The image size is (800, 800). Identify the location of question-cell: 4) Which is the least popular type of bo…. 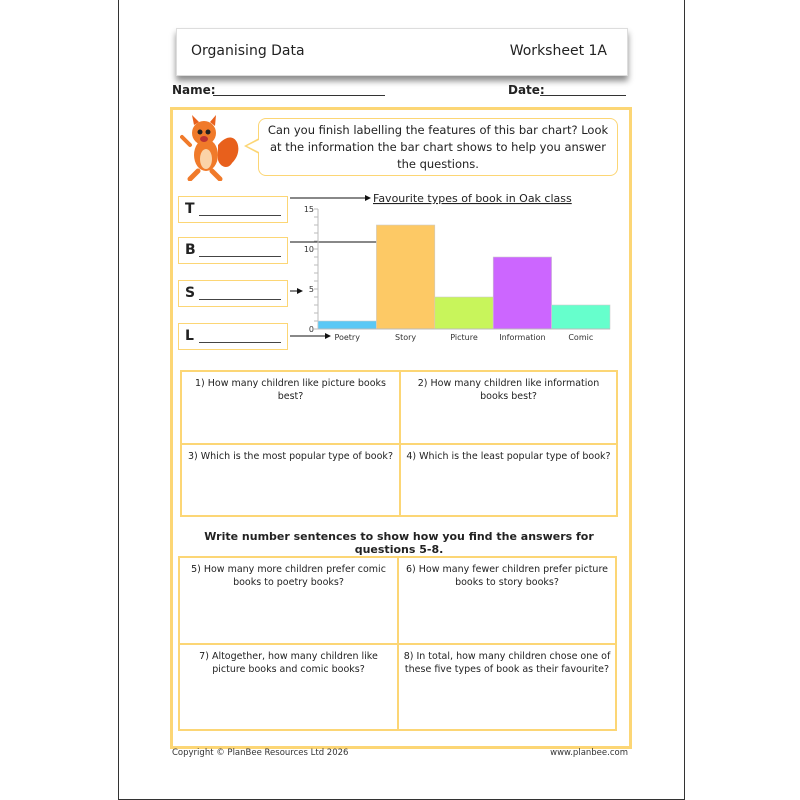
(508, 480).